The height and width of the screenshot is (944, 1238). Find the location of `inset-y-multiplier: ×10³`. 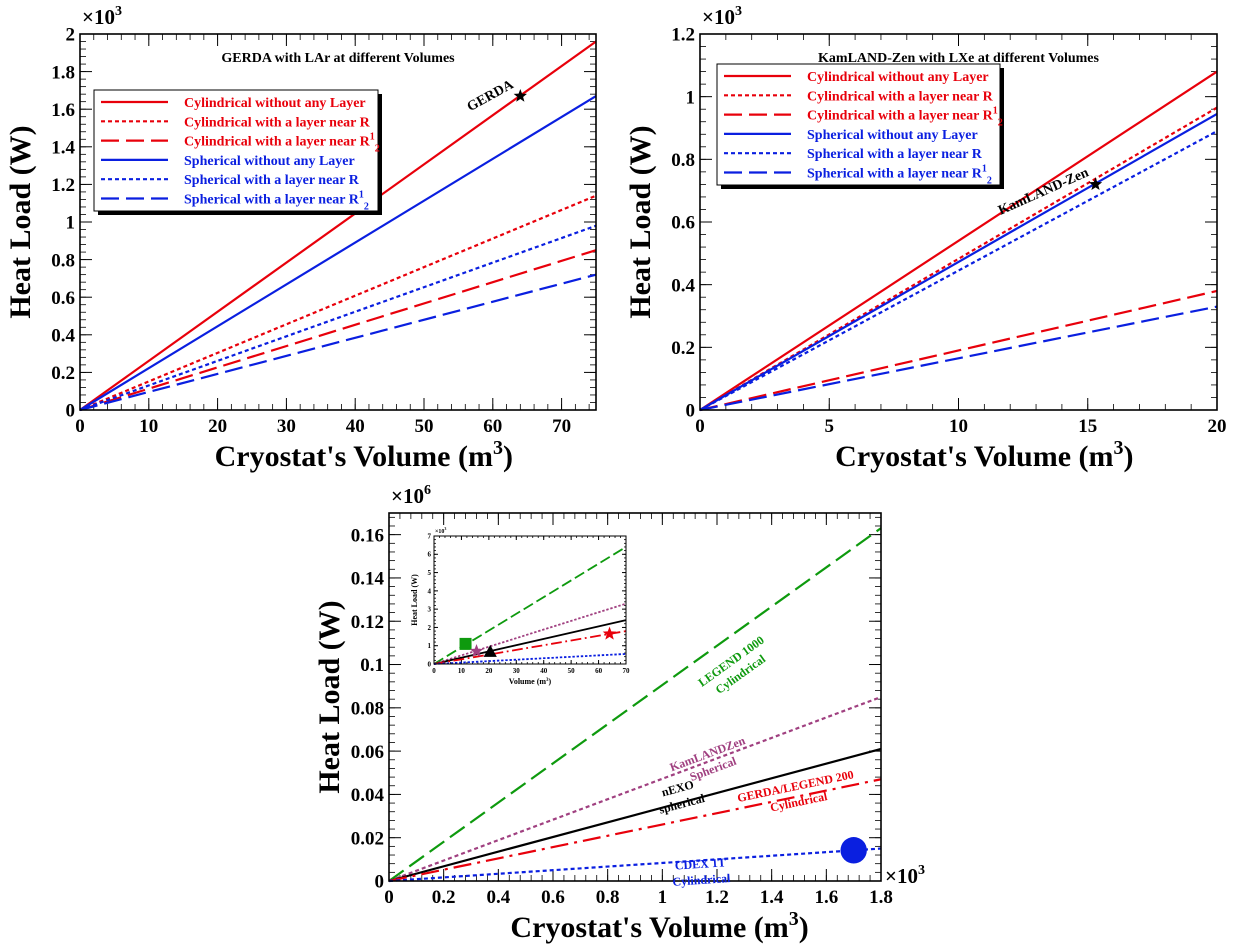

inset-y-multiplier: ×10³ is located at coordinates (440, 530).